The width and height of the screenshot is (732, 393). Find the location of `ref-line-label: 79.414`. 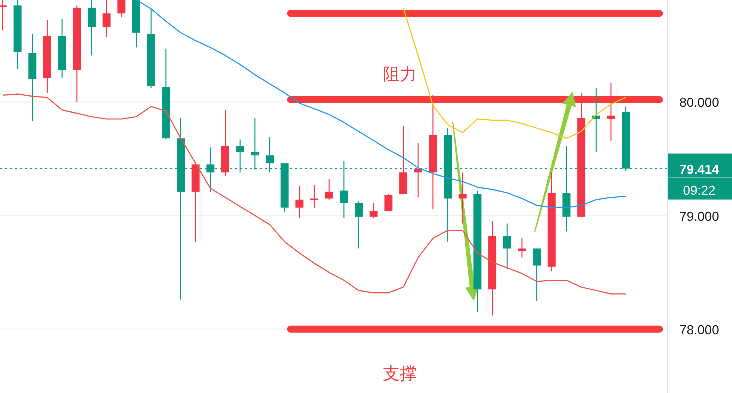

ref-line-label: 79.414 is located at coordinates (700, 169).